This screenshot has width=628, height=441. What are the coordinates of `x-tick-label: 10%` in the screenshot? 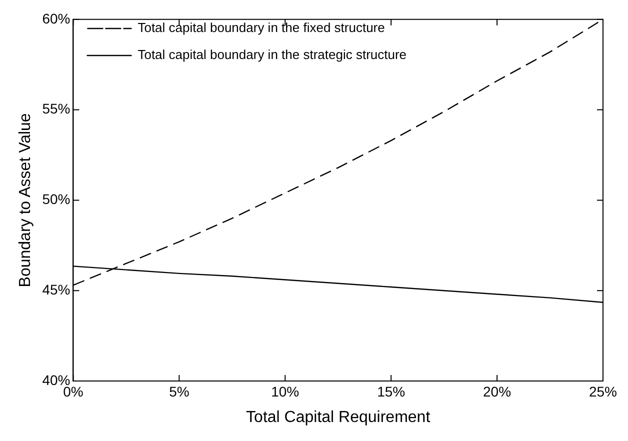 It's located at (285, 391).